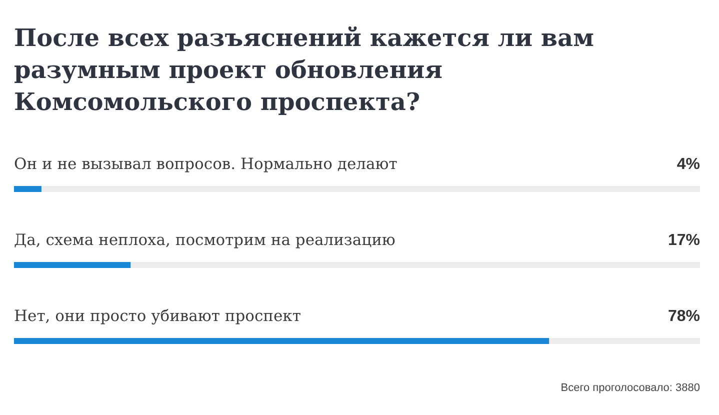 The image size is (719, 415). I want to click on data-label: 17%, so click(684, 240).